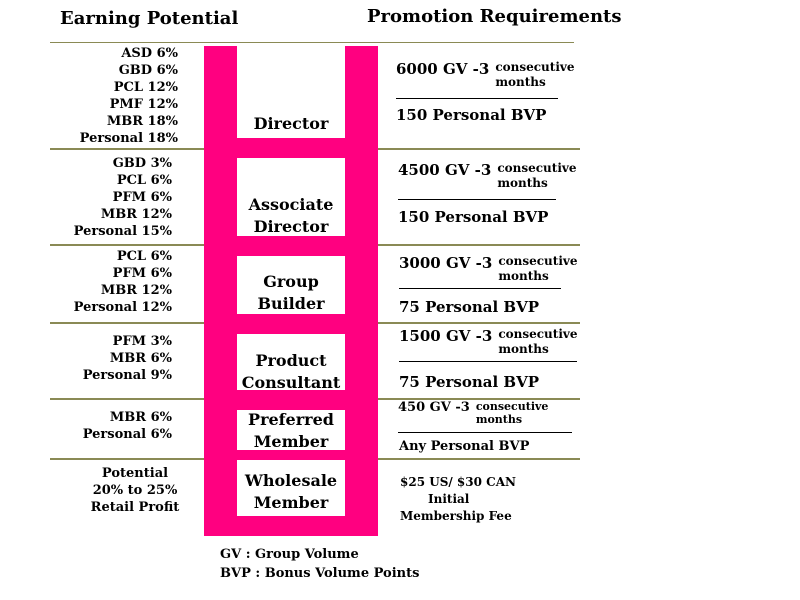 The image size is (800, 600). I want to click on earning-line: 20% to 25%, so click(135, 490).